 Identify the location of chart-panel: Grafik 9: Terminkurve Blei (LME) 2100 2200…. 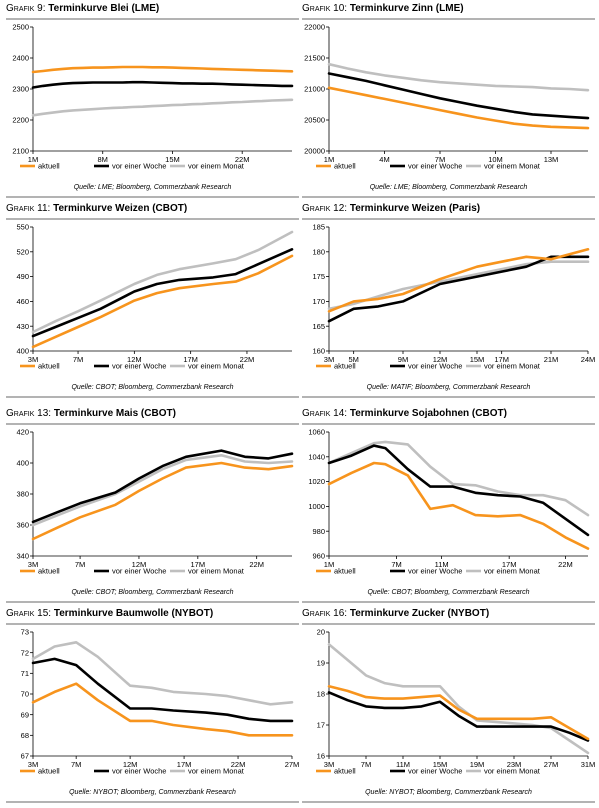
(152, 103).